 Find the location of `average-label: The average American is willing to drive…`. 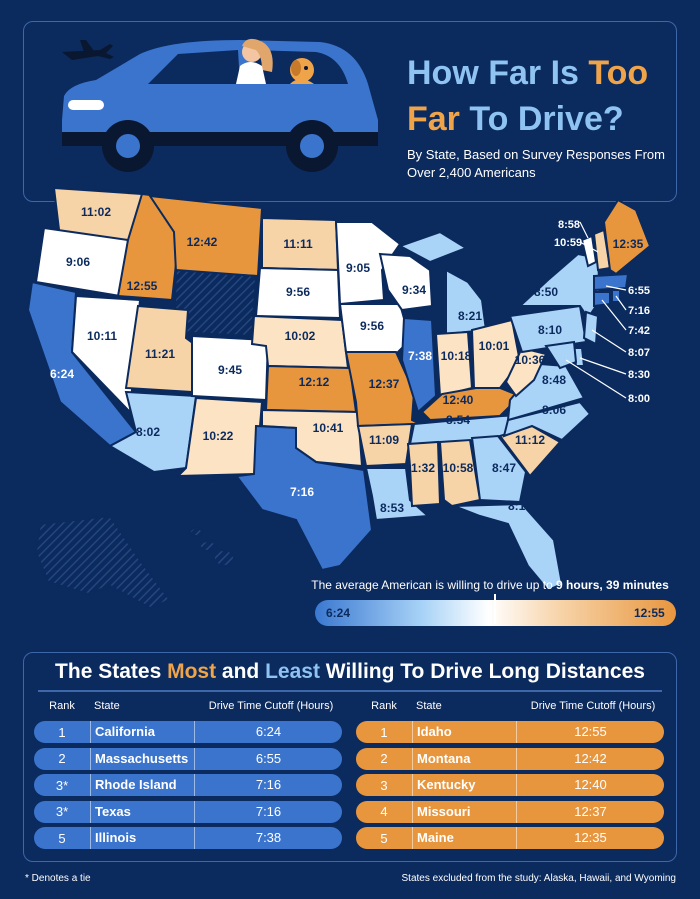

average-label: The average American is willing to drive… is located at coordinates (490, 585).